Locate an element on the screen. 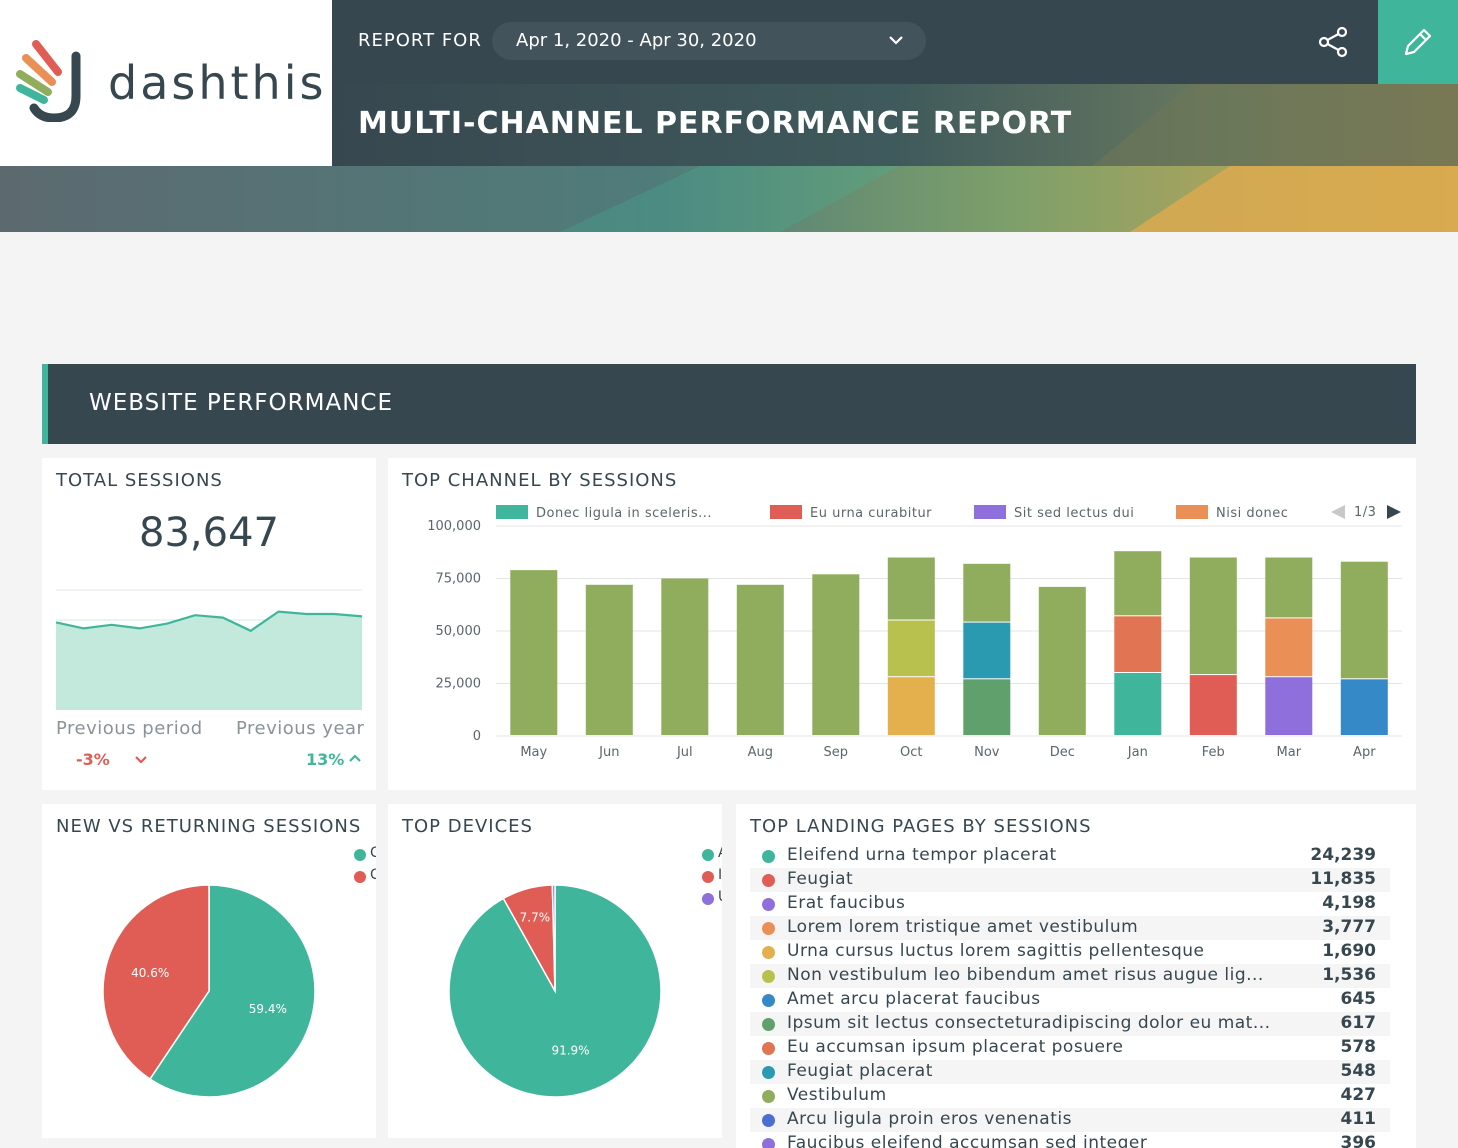 This screenshot has height=1148, width=1458. header-title-band is located at coordinates (895, 125).